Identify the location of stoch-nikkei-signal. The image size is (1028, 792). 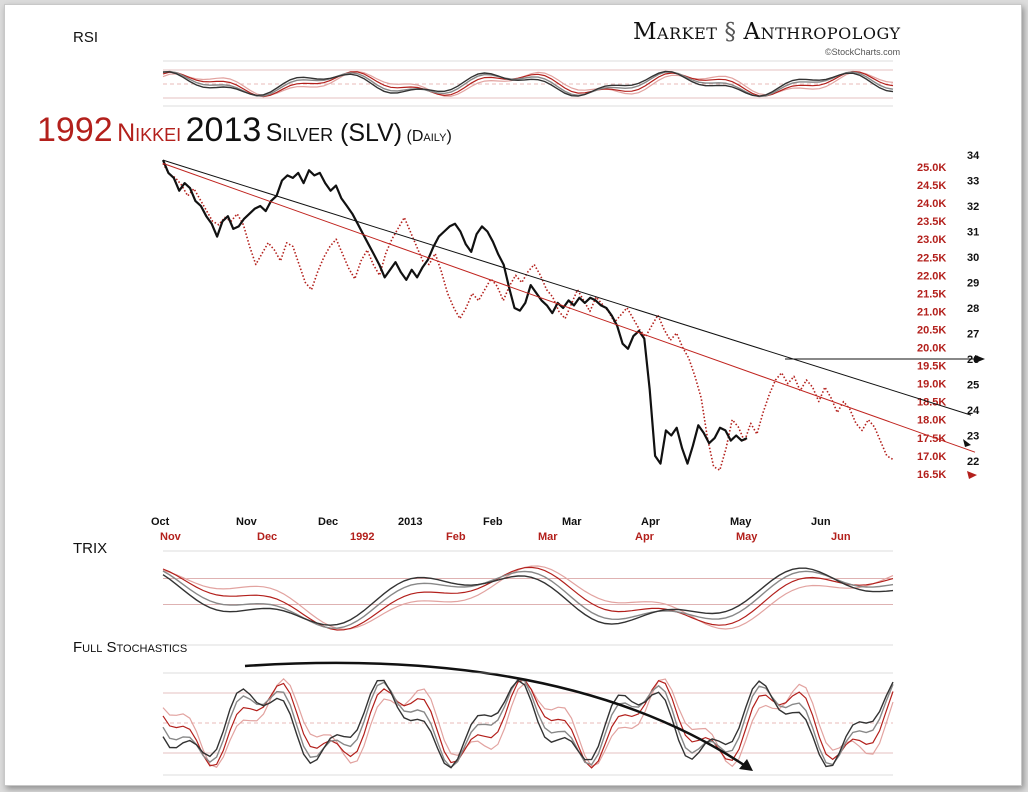
(528, 723).